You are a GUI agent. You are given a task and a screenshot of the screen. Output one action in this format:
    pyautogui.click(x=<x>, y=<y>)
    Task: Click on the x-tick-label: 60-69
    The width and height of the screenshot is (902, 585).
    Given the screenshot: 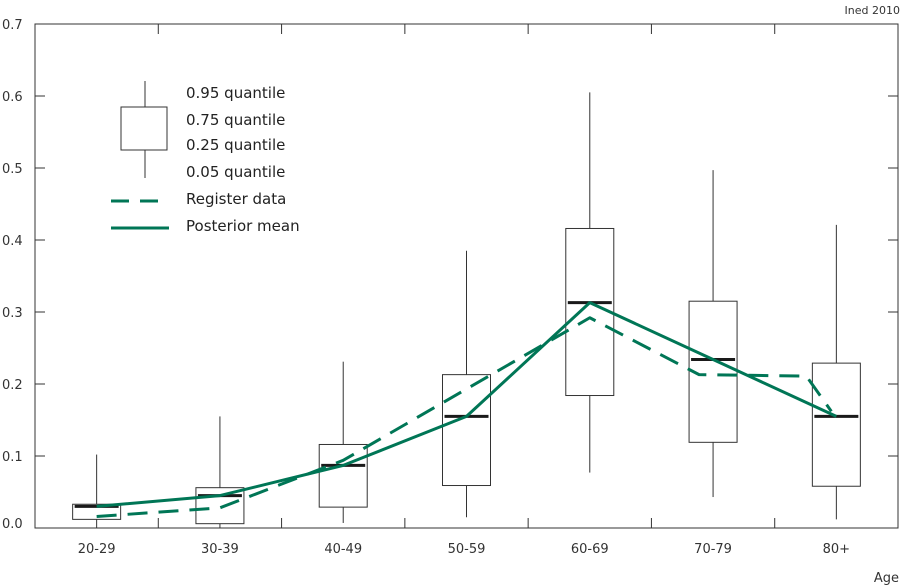 What is the action you would take?
    pyautogui.click(x=590, y=549)
    